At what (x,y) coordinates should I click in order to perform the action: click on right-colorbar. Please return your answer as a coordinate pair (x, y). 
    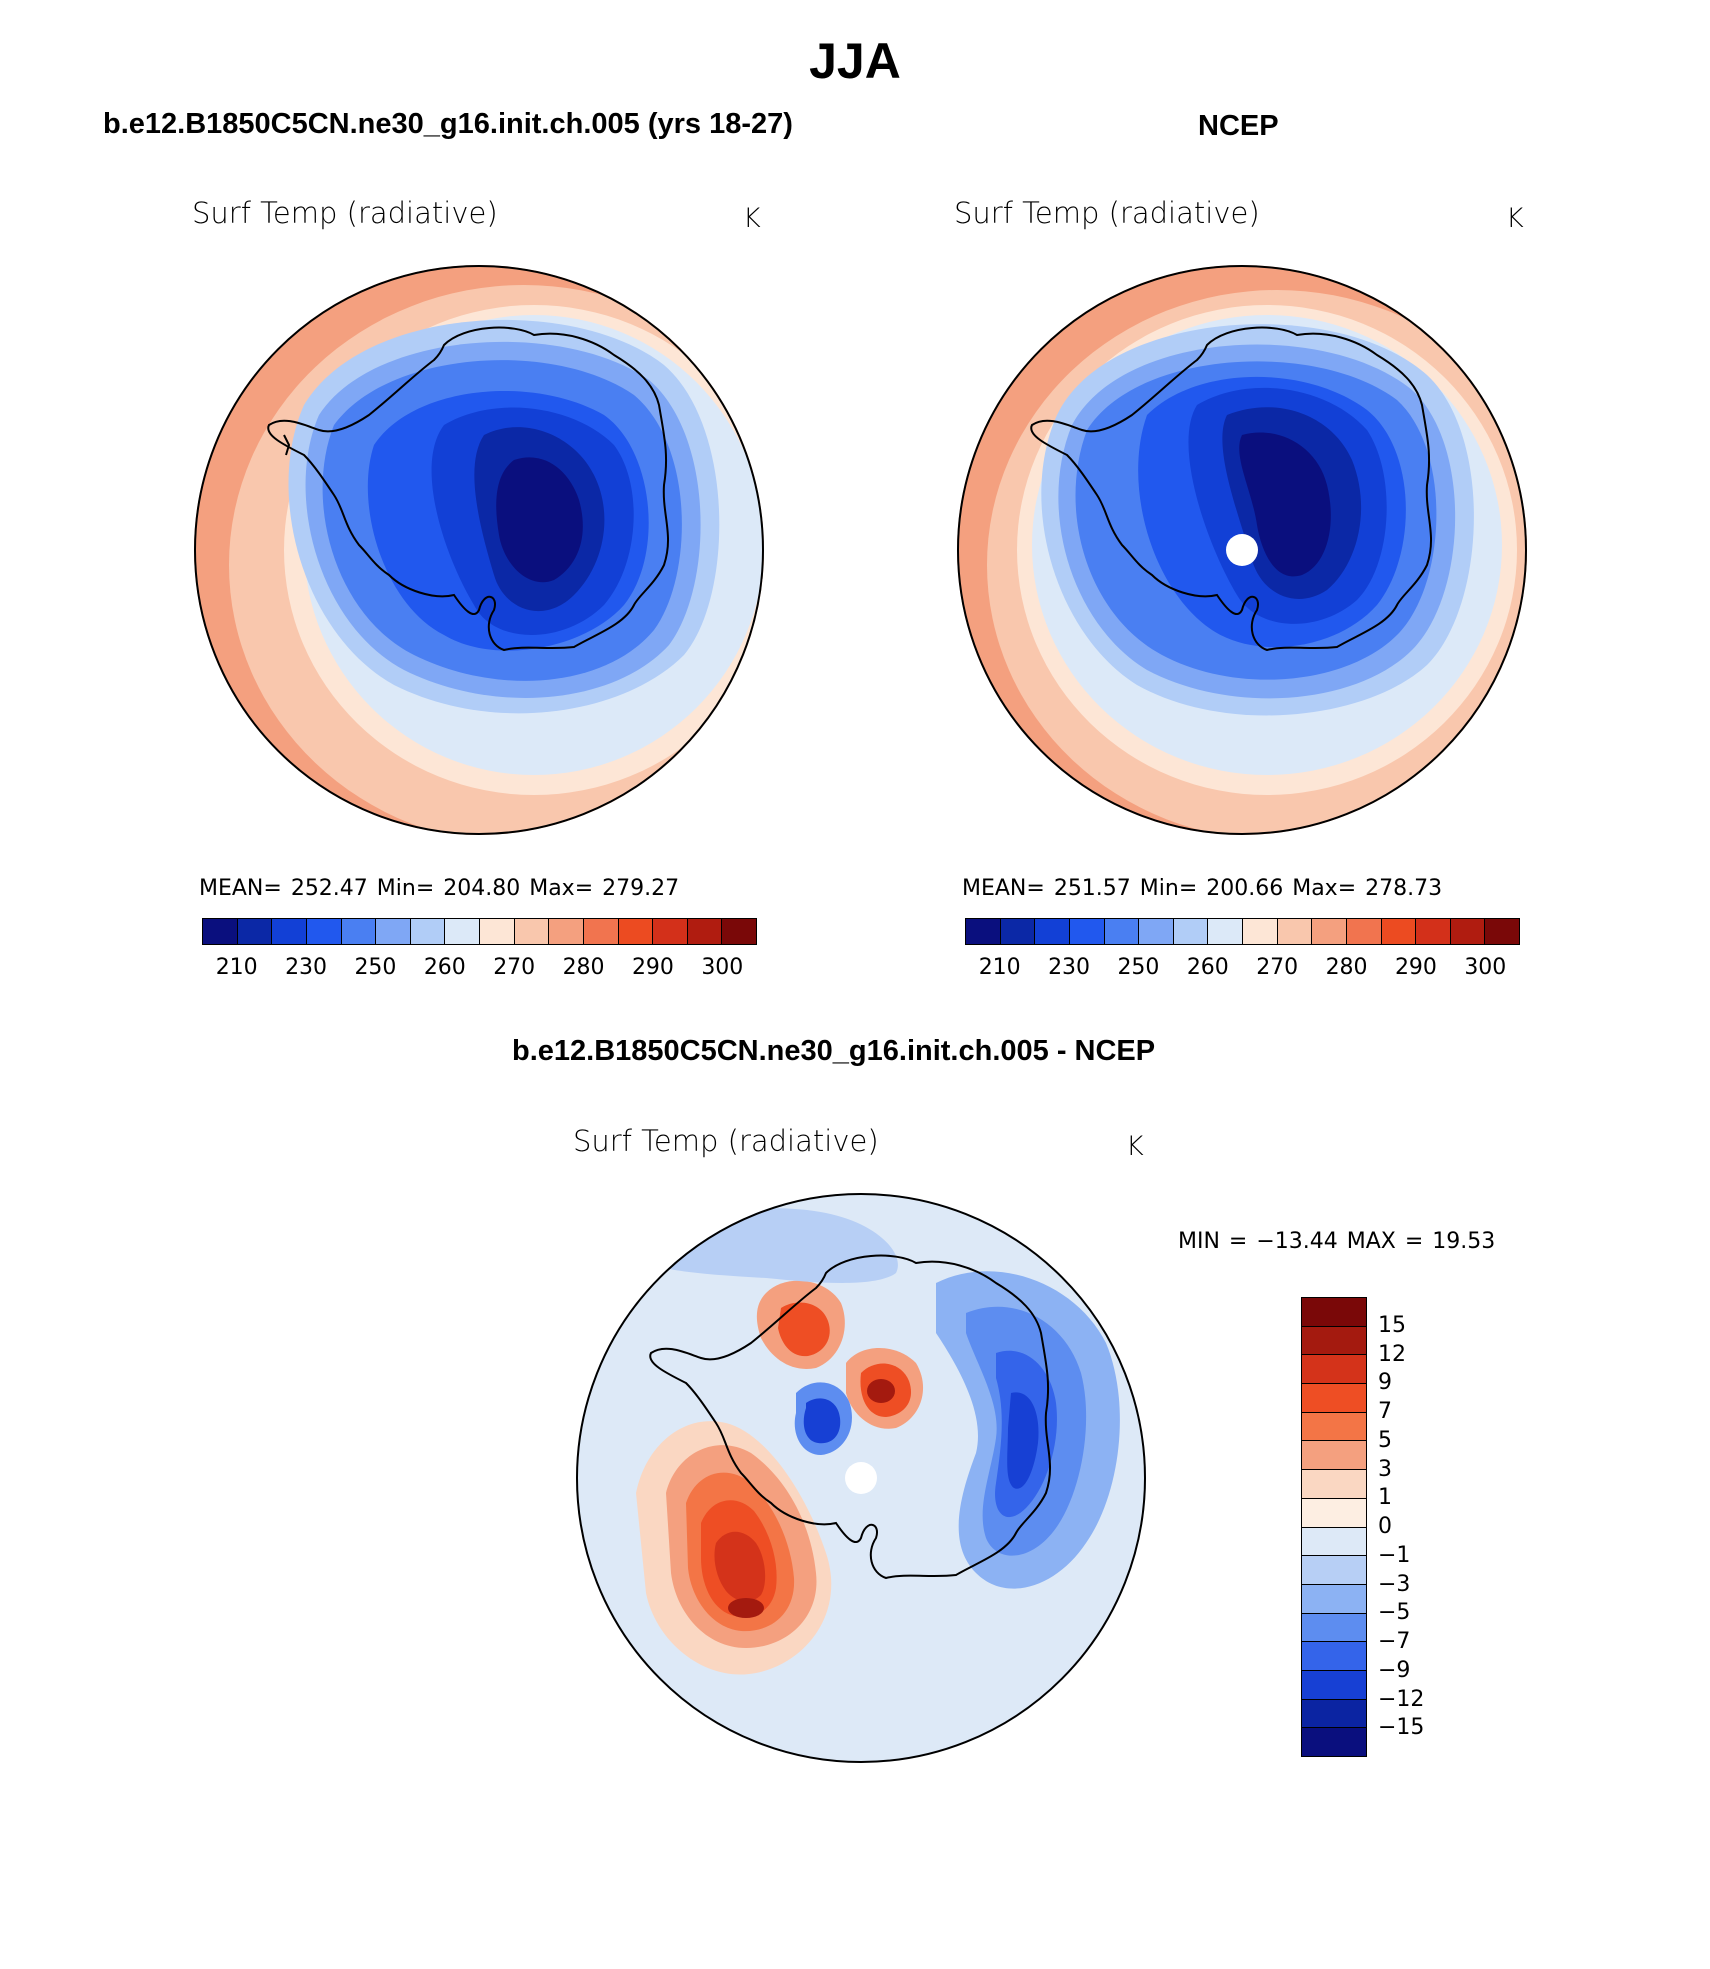
    Looking at the image, I should click on (1242, 931).